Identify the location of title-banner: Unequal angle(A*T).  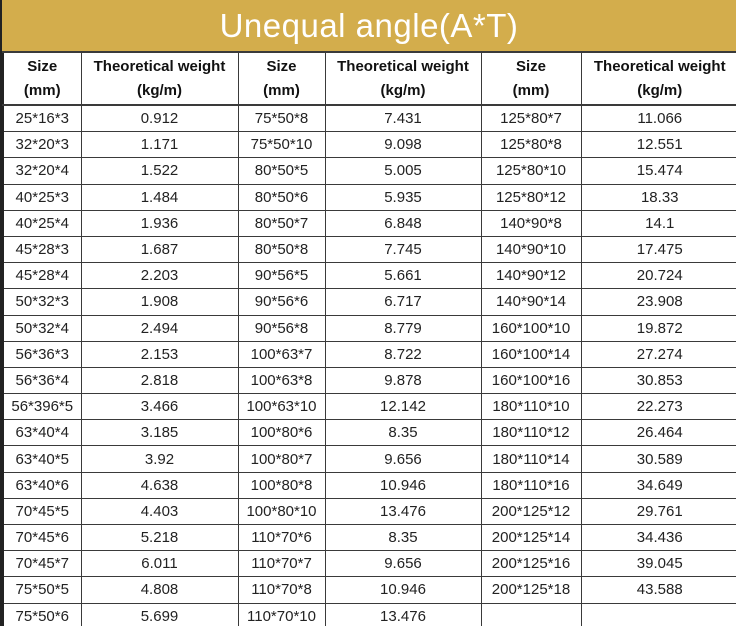
(369, 25).